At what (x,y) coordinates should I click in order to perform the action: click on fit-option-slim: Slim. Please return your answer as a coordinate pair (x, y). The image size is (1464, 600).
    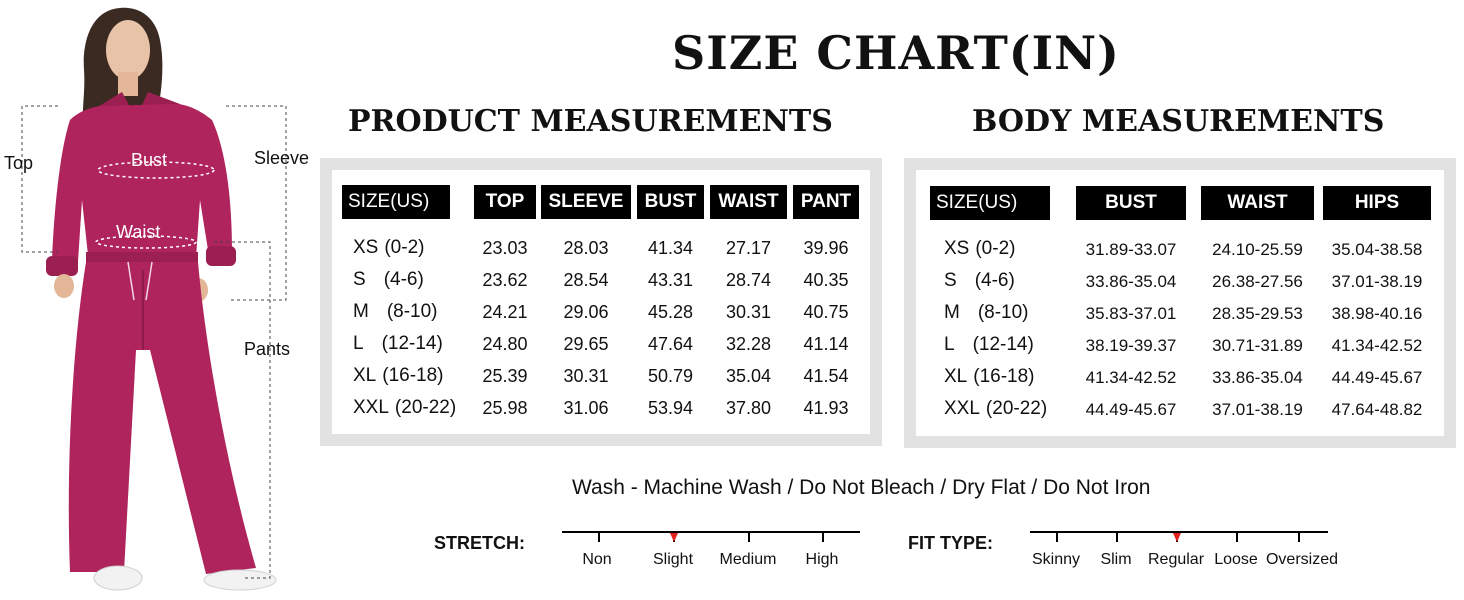
    Looking at the image, I should click on (1116, 559).